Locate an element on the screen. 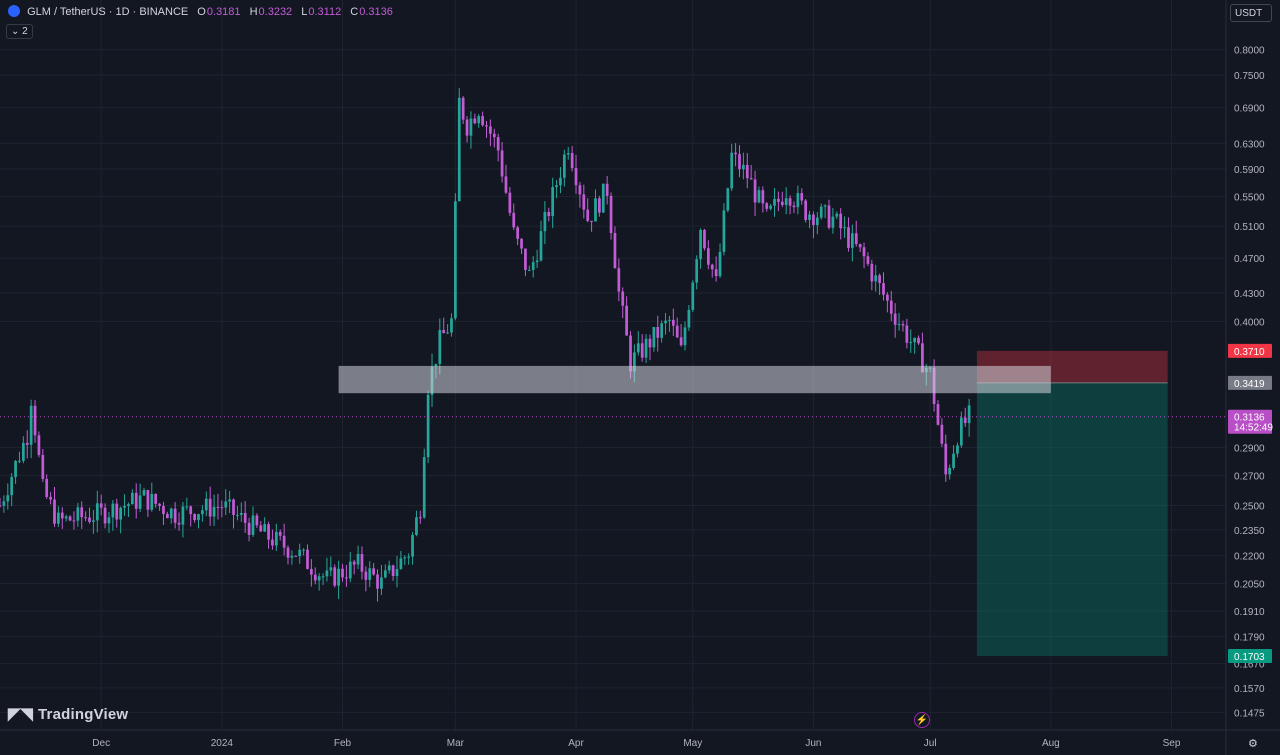 The height and width of the screenshot is (755, 1280). last-price-label-bg is located at coordinates (1250, 421).